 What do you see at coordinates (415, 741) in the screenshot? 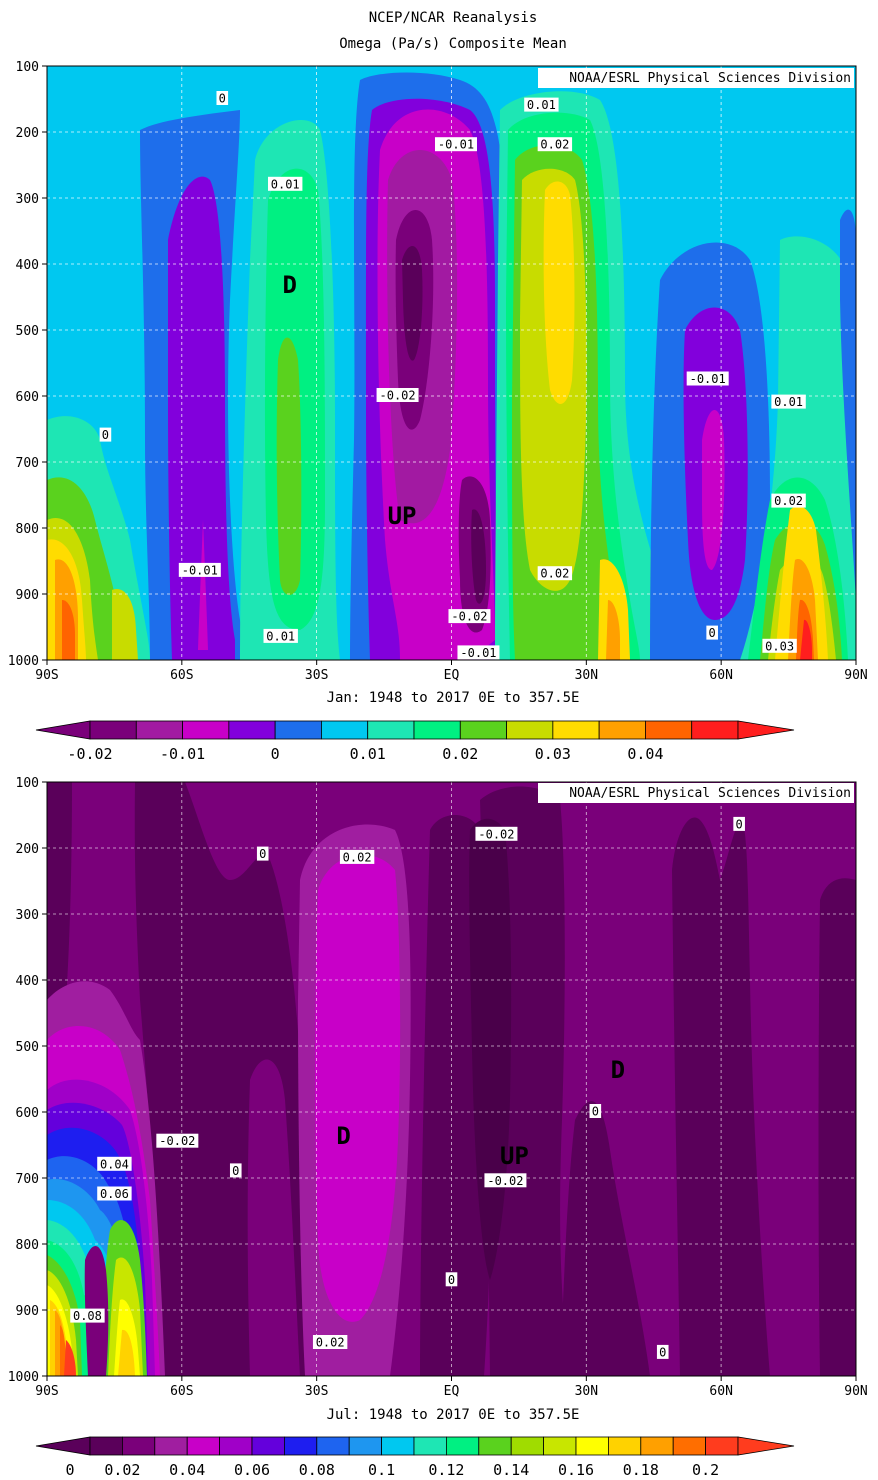
I see `january-colorbar: -0.02 -0.01 0 0.01 0.02 0.03 0.04` at bounding box center [415, 741].